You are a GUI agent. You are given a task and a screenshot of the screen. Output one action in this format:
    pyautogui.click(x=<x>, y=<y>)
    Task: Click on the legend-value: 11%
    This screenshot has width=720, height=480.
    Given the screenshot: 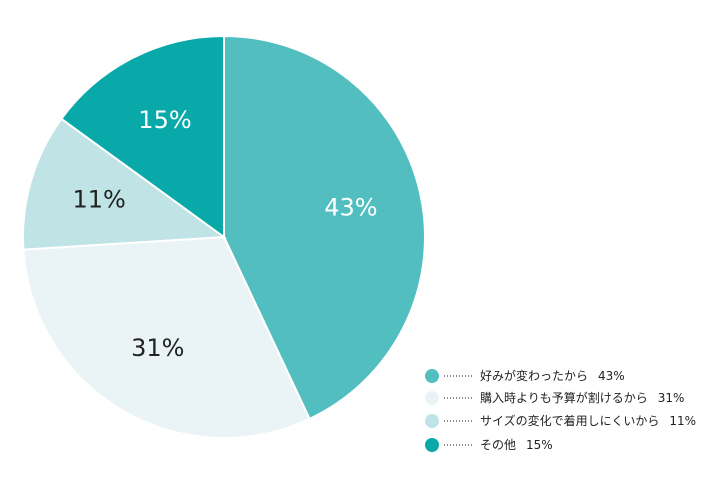 What is the action you would take?
    pyautogui.click(x=682, y=421)
    